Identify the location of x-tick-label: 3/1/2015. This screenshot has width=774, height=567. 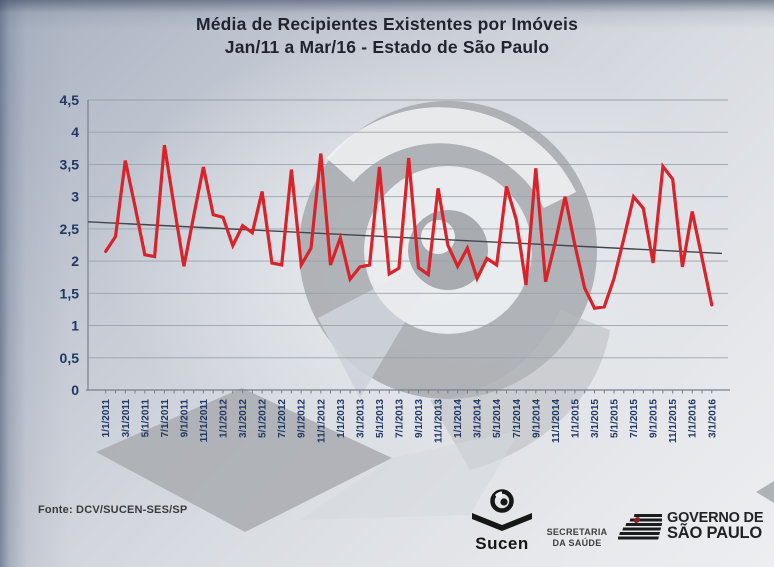
(595, 418).